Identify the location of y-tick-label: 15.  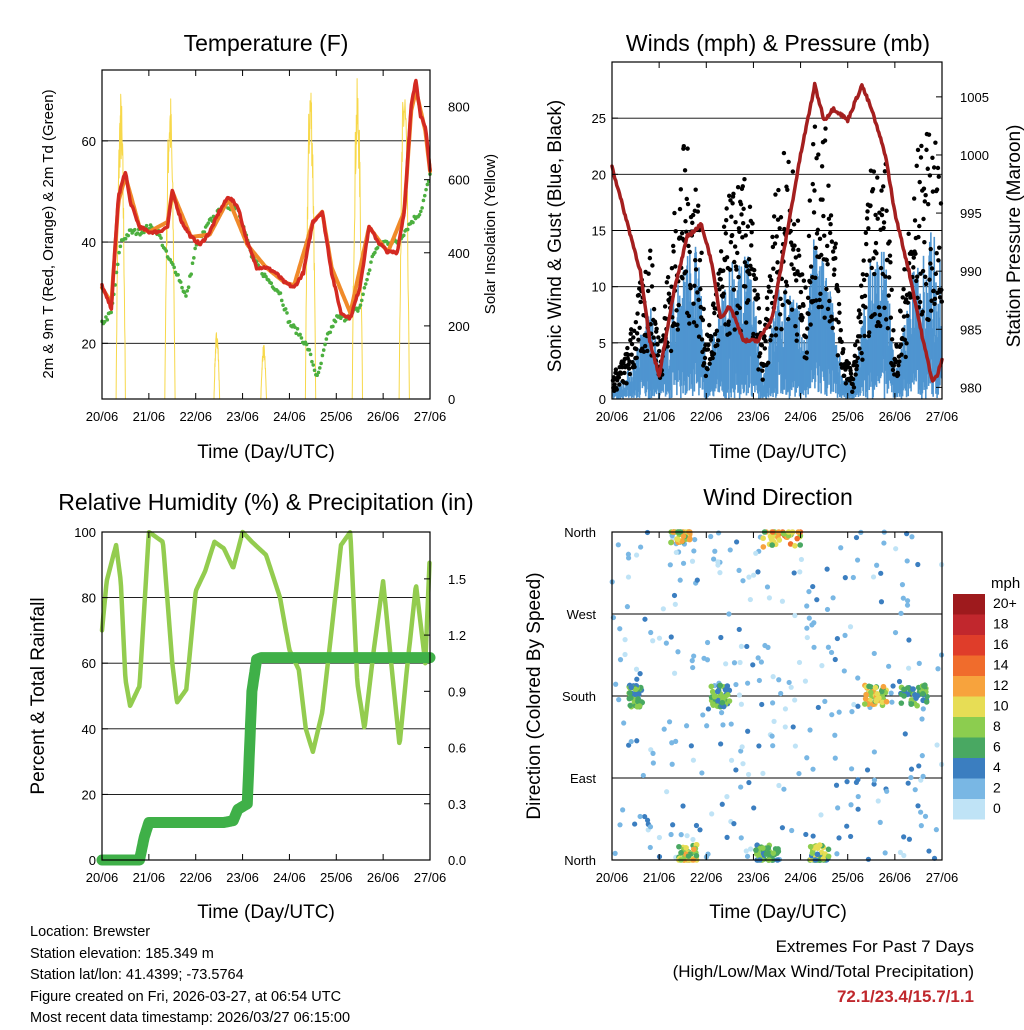
(599, 231).